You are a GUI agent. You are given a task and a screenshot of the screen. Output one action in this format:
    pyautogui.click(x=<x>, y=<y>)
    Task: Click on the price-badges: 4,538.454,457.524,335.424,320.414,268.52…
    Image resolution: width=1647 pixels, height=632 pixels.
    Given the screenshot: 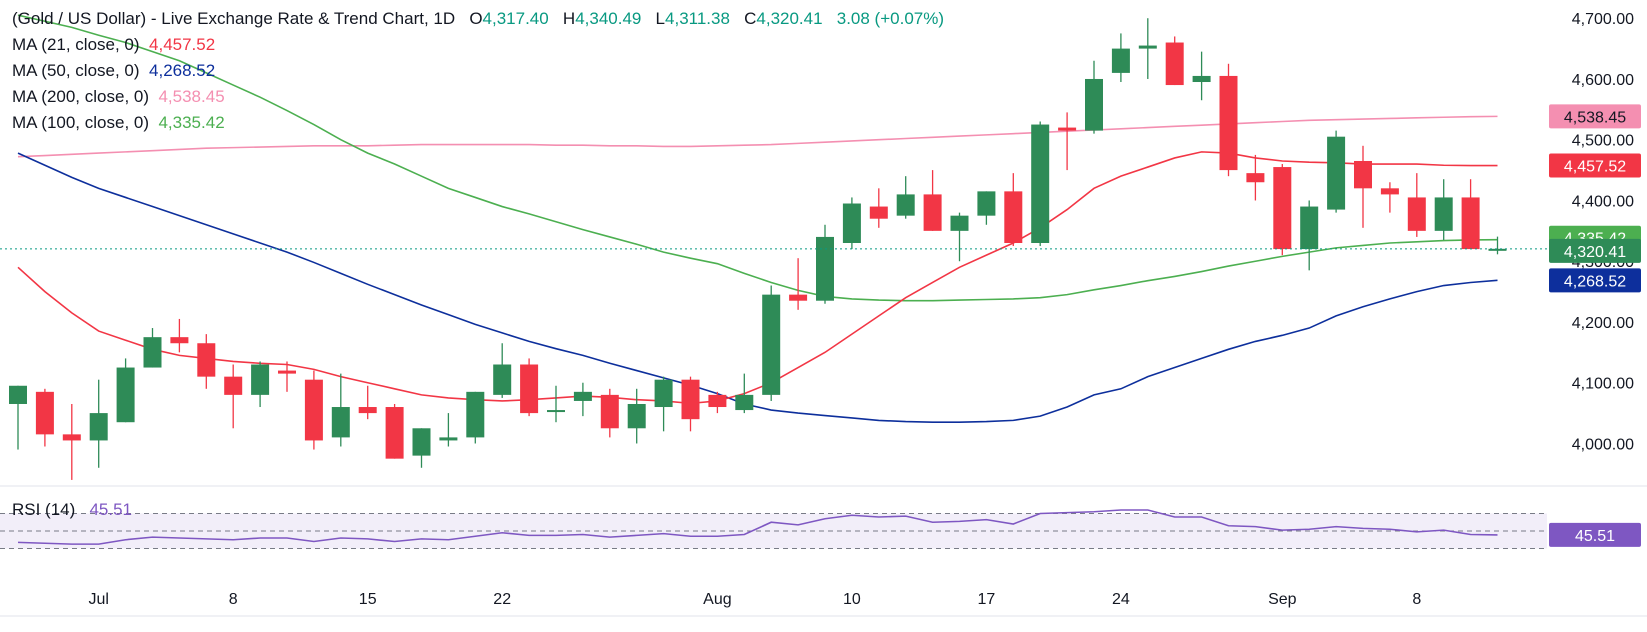 What is the action you would take?
    pyautogui.click(x=1595, y=325)
    